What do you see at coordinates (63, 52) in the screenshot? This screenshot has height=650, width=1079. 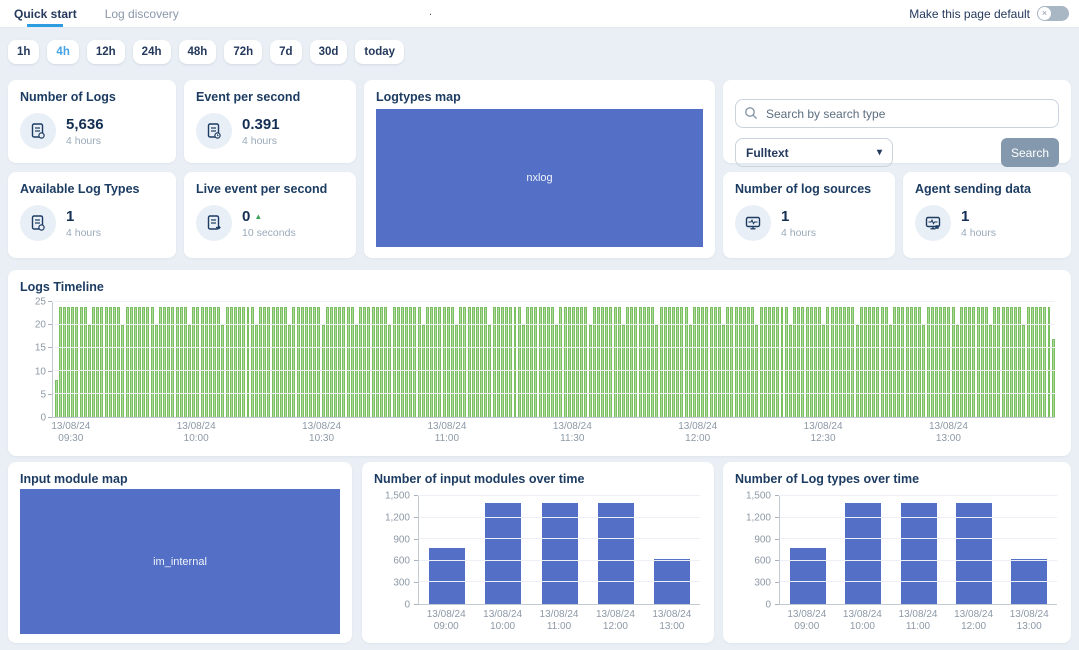 I see `time-range-button-4h: 4h` at bounding box center [63, 52].